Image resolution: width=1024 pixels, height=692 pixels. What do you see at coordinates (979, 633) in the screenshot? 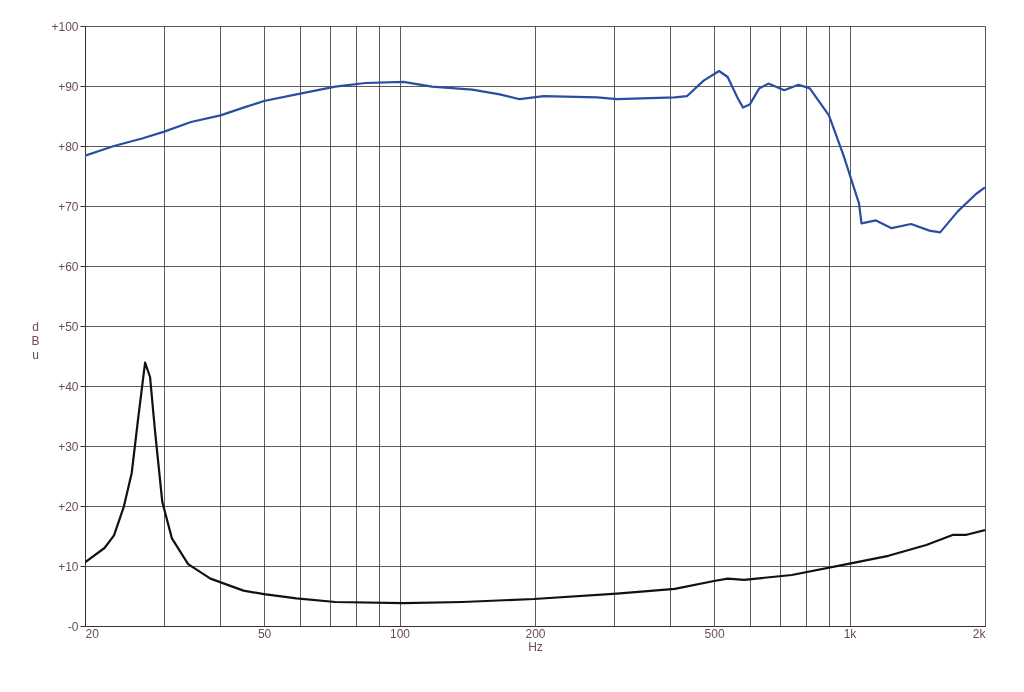
I see `x-tick-label: 2k` at bounding box center [979, 633].